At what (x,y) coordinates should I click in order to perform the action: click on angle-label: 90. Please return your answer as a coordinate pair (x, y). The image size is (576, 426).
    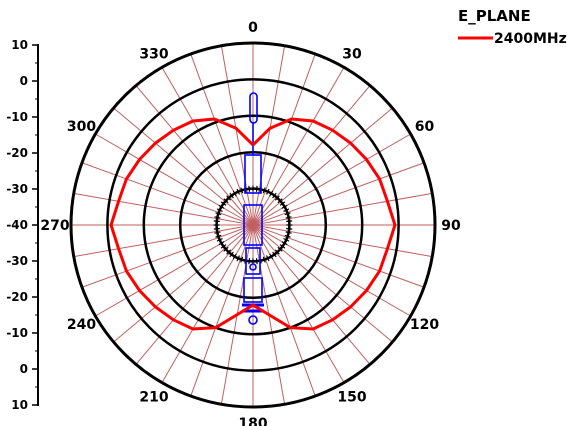
    Looking at the image, I should click on (451, 226).